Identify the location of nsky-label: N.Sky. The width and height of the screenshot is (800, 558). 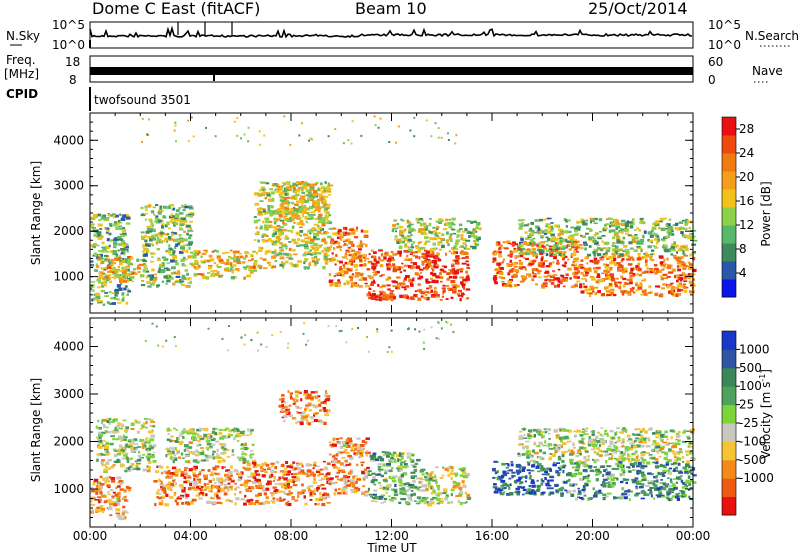
(23, 36).